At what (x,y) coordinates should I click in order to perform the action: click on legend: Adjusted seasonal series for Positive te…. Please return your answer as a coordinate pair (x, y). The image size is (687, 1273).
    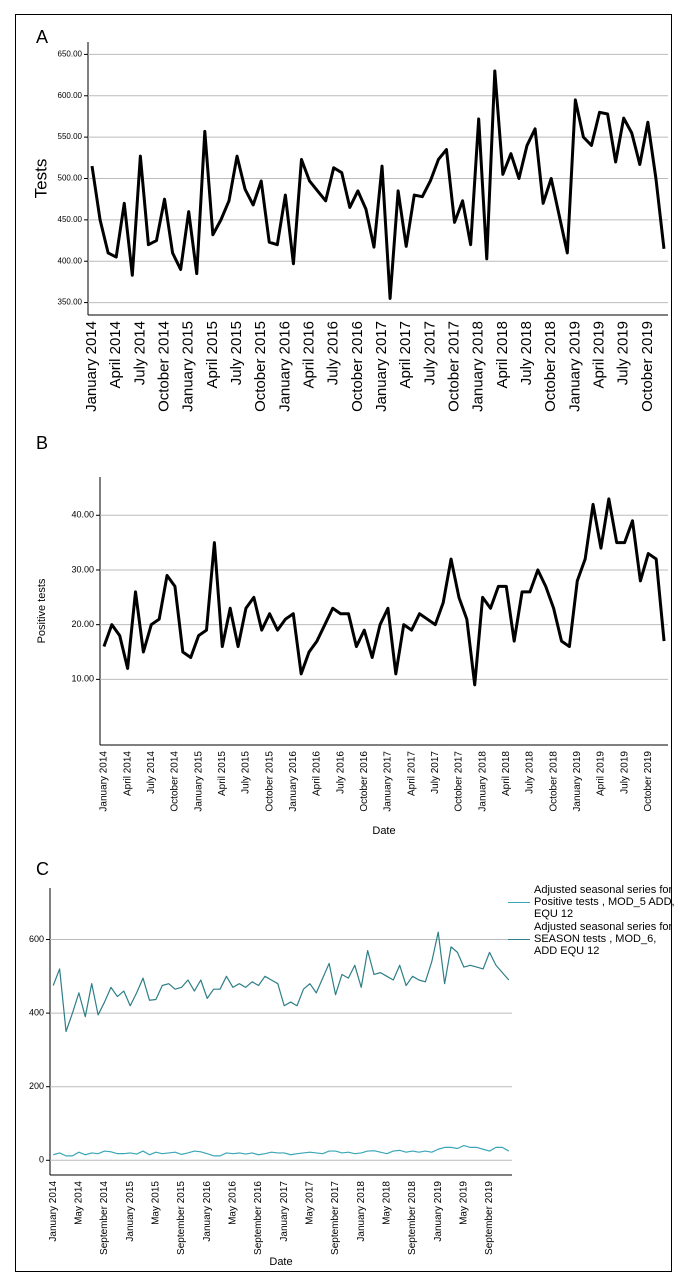
    Looking at the image, I should click on (593, 921).